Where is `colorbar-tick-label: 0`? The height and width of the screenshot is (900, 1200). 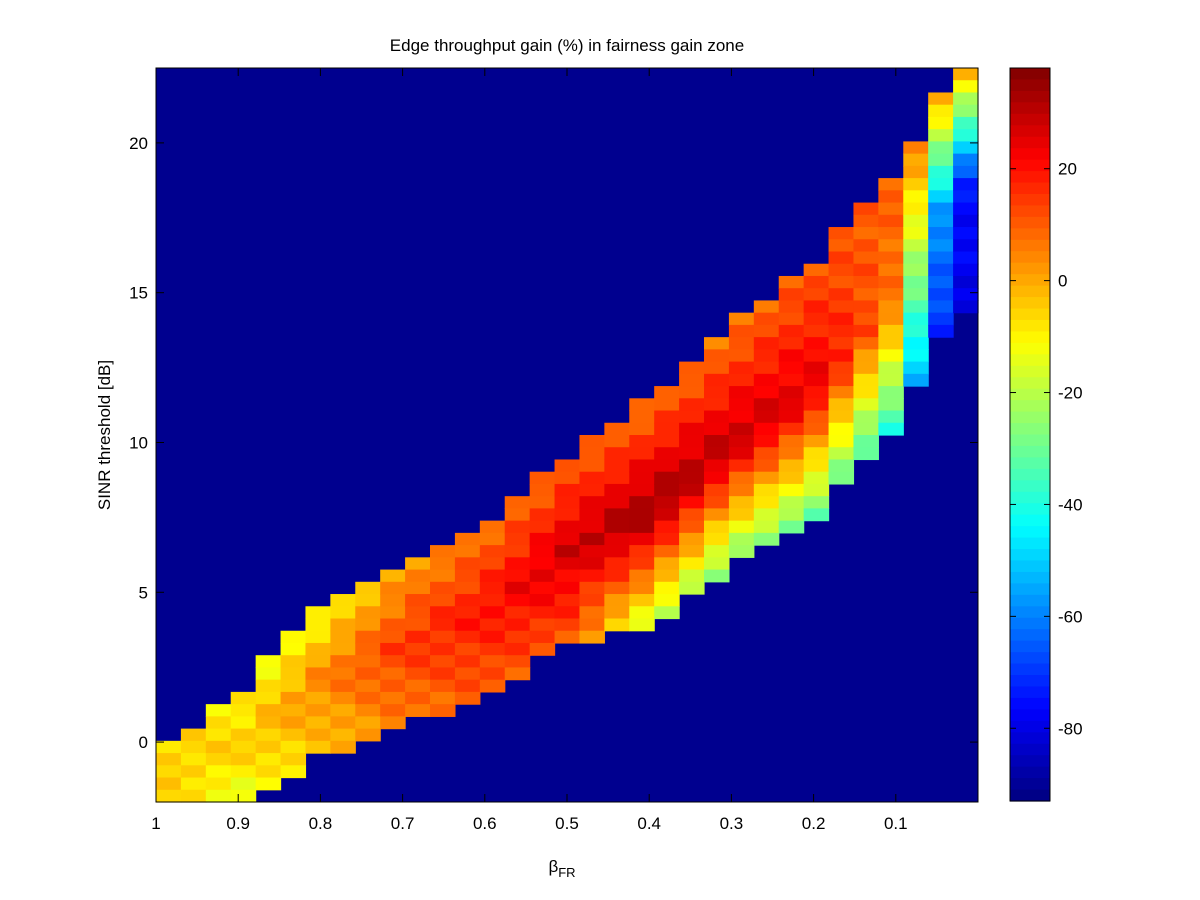
colorbar-tick-label: 0 is located at coordinates (1062, 281).